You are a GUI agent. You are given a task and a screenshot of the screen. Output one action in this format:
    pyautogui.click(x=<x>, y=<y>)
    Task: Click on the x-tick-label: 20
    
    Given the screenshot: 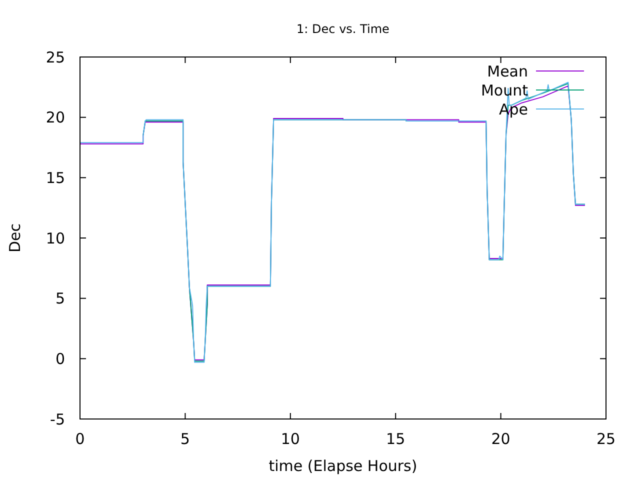 What is the action you would take?
    pyautogui.click(x=500, y=439)
    